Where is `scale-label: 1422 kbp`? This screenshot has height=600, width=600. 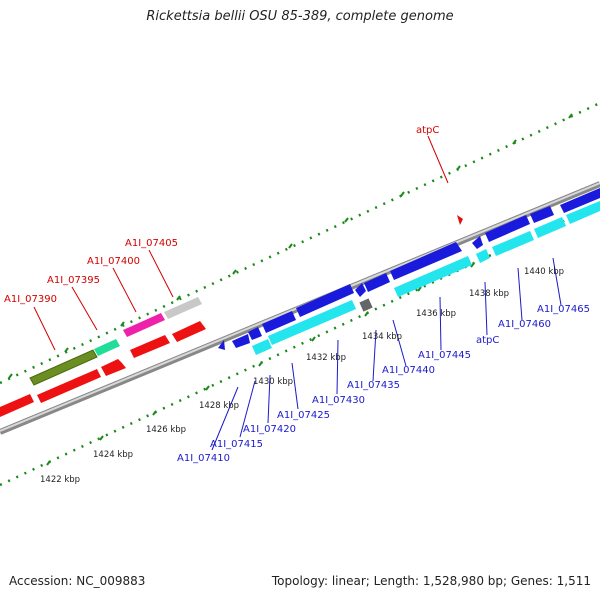 scale-label: 1422 kbp is located at coordinates (60, 480).